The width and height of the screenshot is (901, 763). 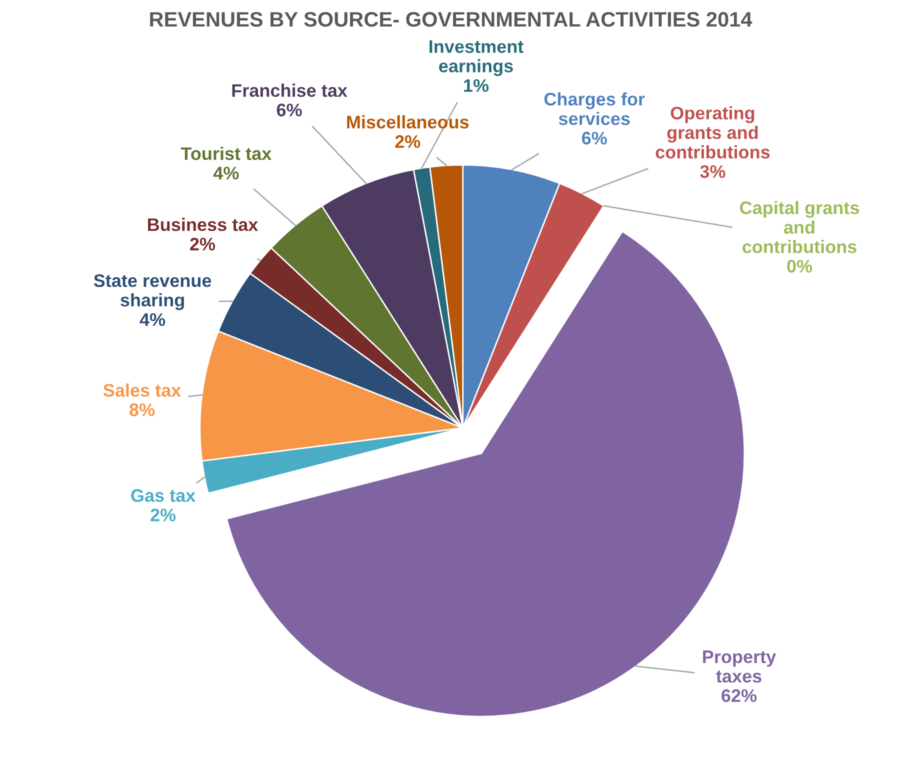 I want to click on slice-label: Investment earnings, so click(x=477, y=58).